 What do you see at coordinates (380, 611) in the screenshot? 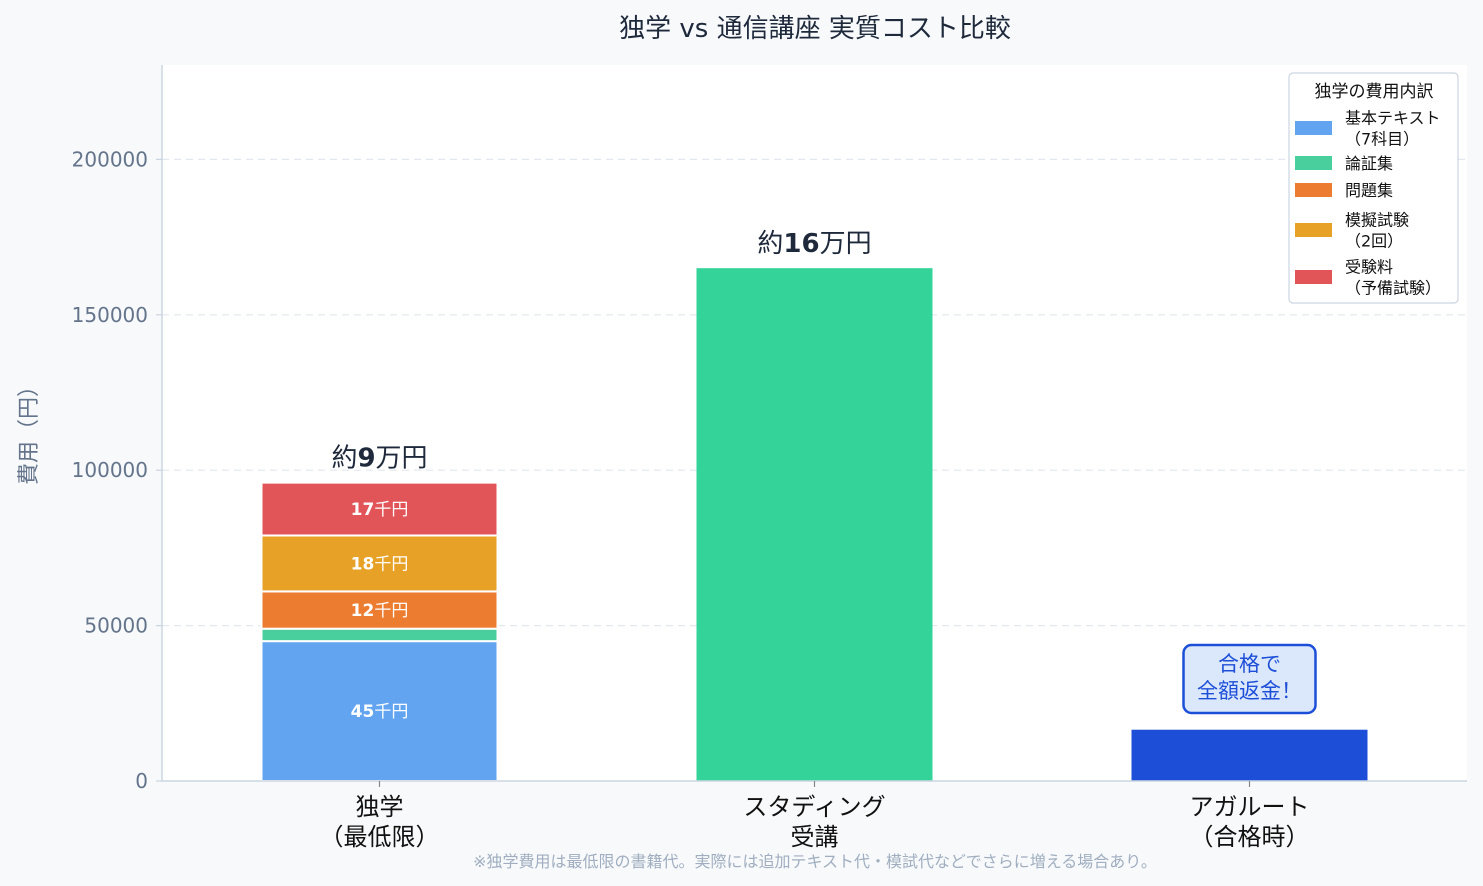
I see `segment-label: 12千円` at bounding box center [380, 611].